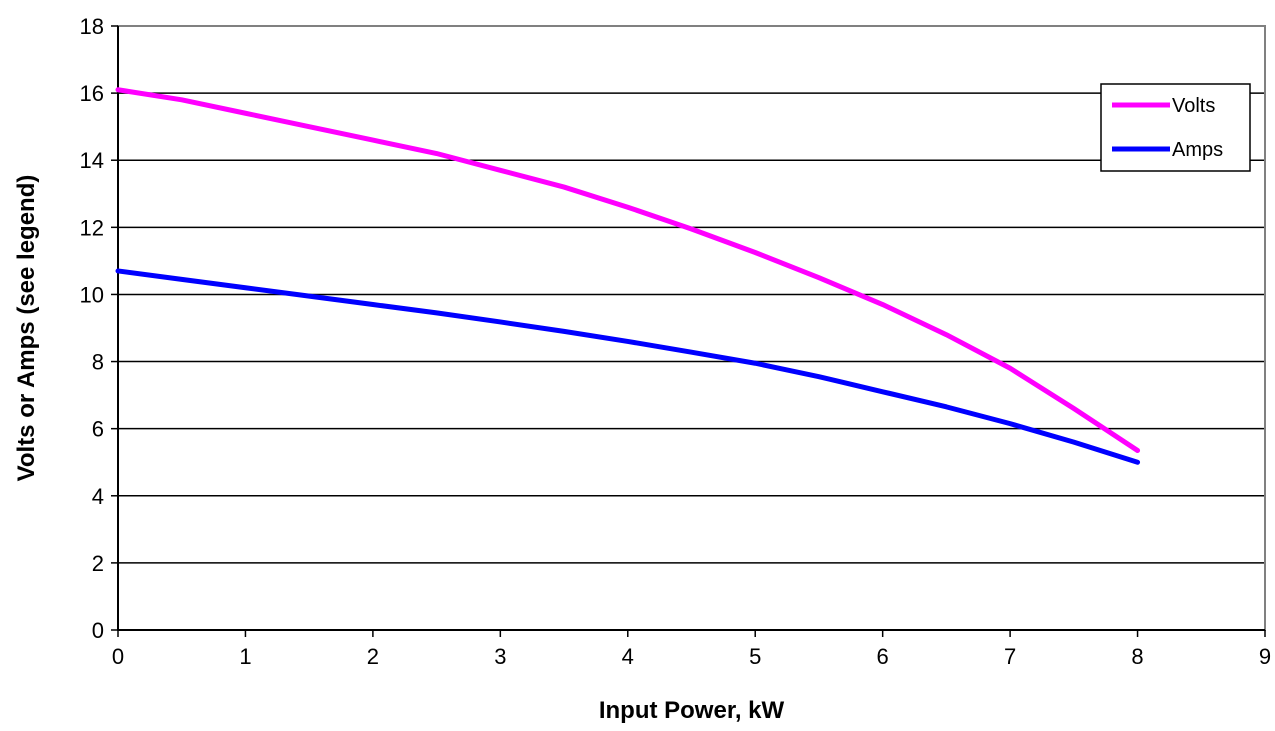 Image resolution: width=1275 pixels, height=731 pixels. Describe the element at coordinates (1193, 106) in the screenshot. I see `legend-label-volts: Volts` at that location.